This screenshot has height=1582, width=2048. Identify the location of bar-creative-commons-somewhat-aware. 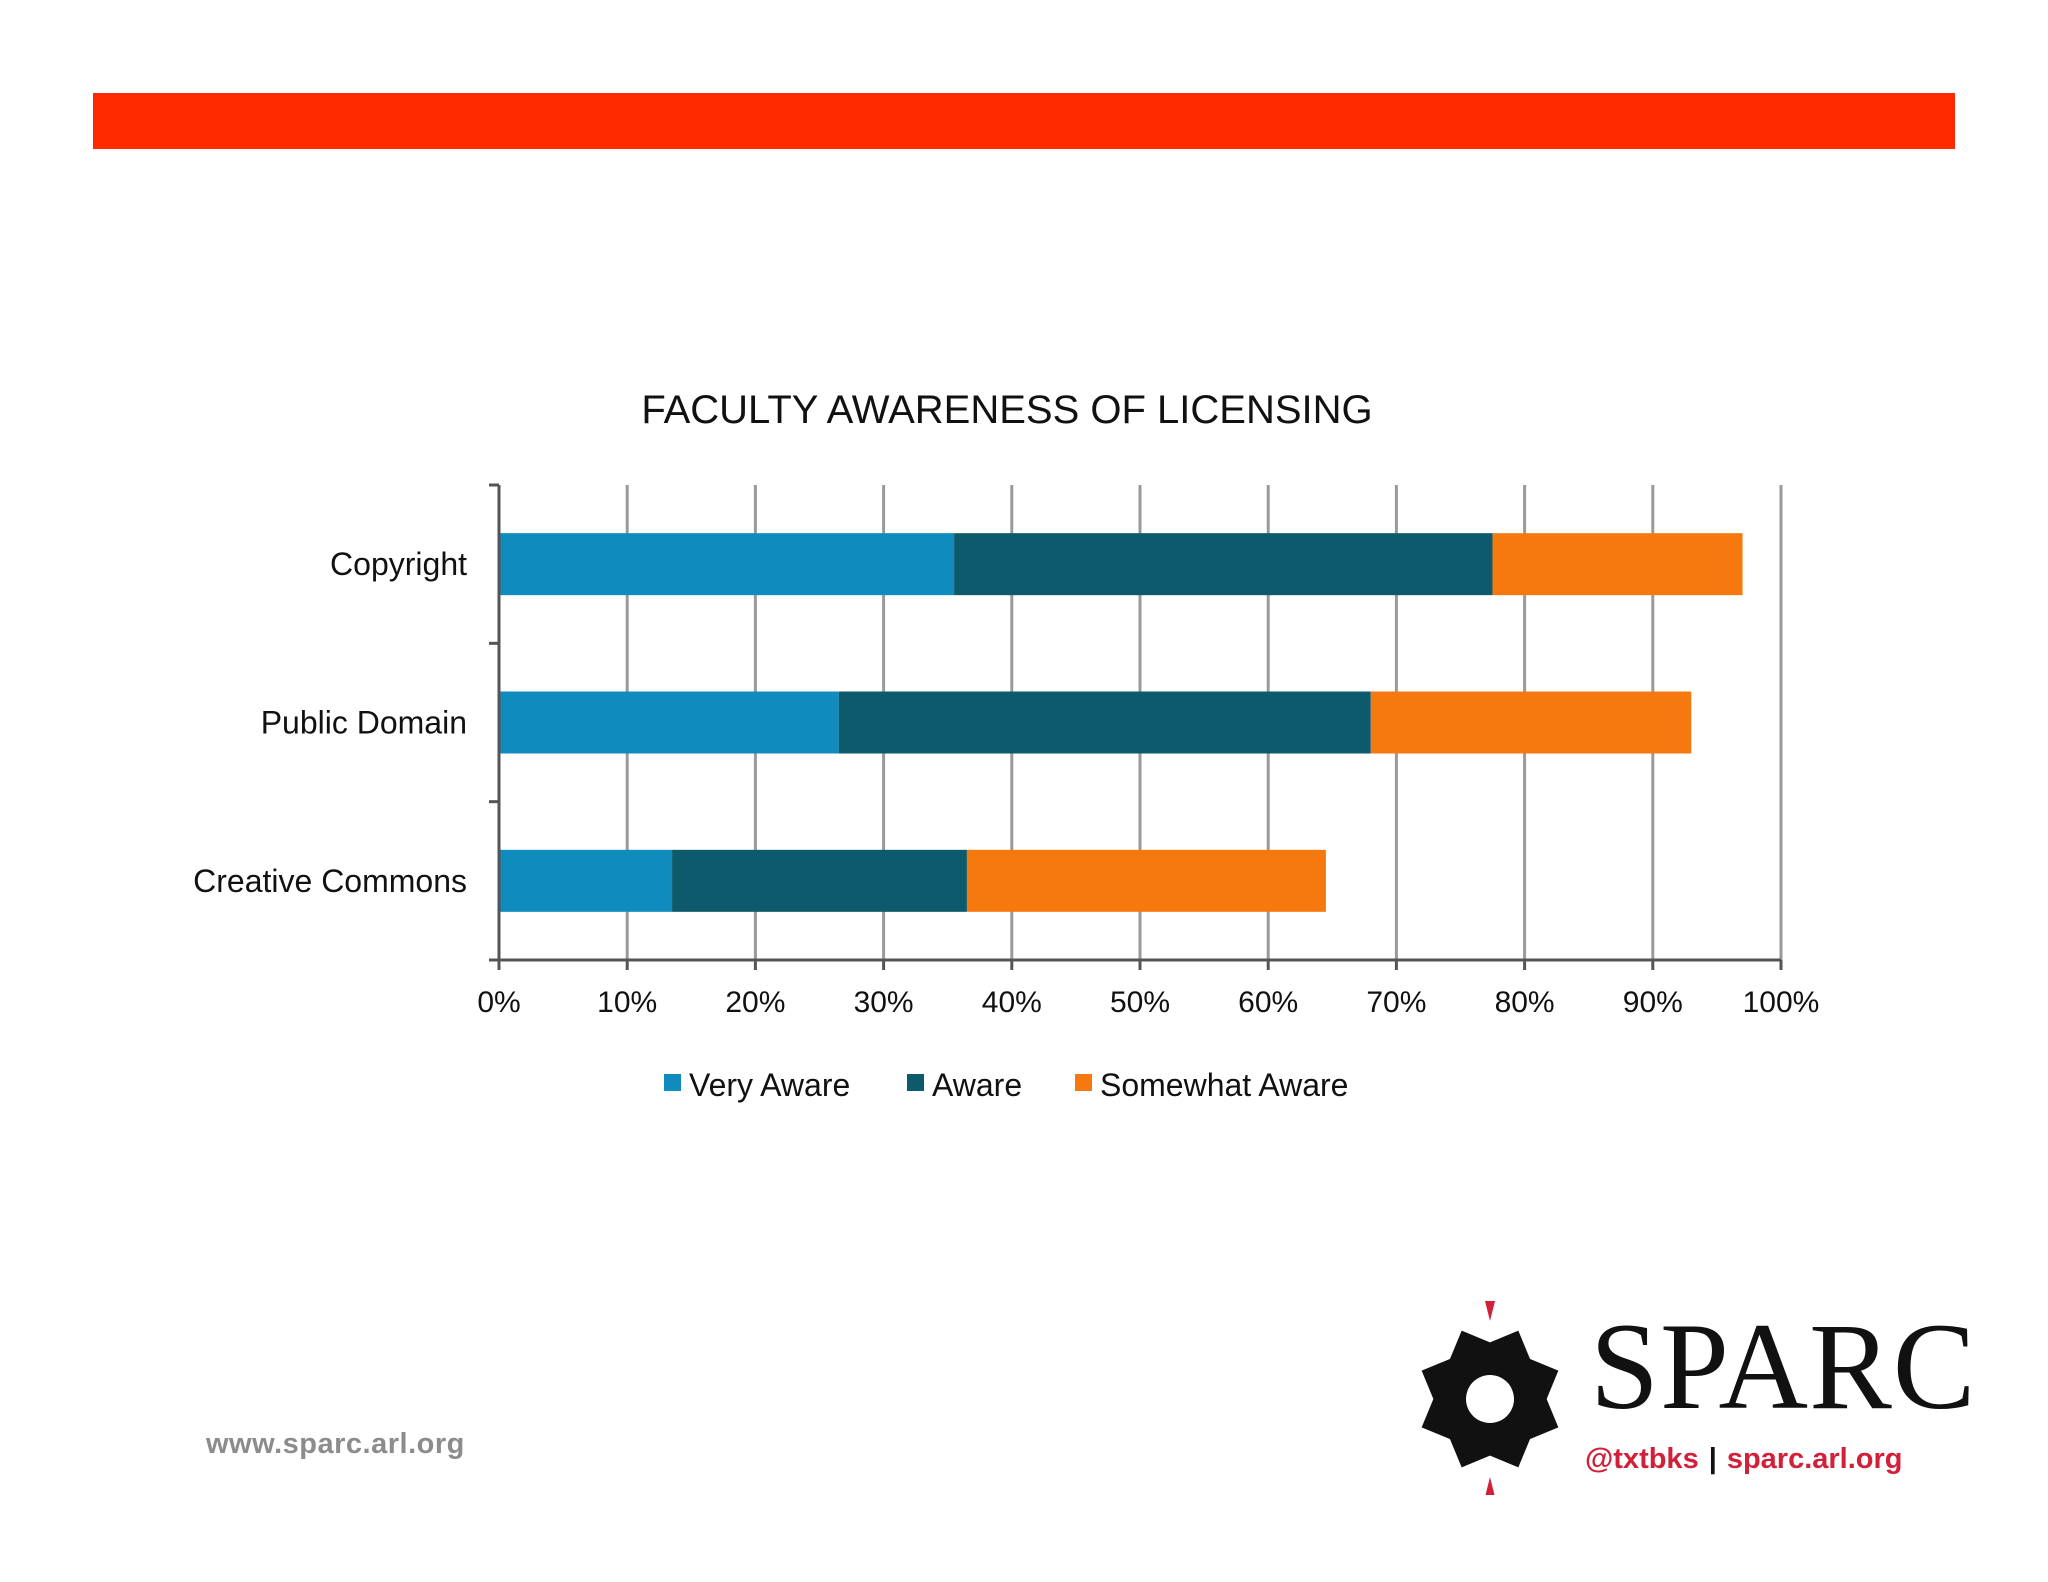
(1146, 880).